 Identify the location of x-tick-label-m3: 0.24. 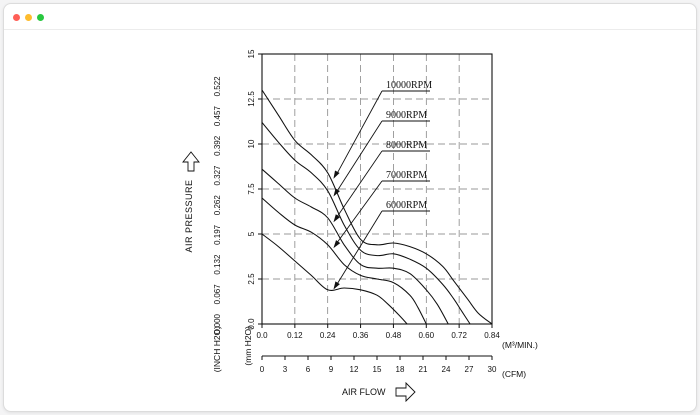
(328, 335).